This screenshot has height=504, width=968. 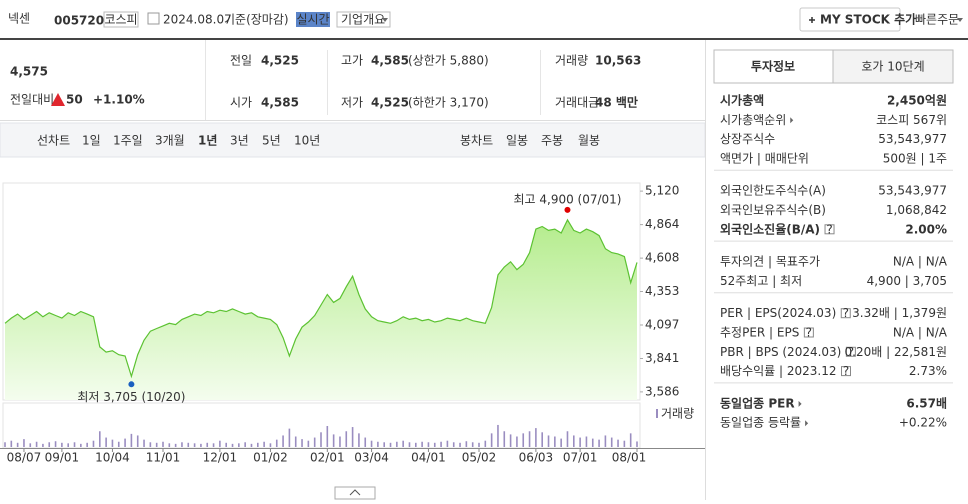 I want to click on period: 5년, so click(x=271, y=141).